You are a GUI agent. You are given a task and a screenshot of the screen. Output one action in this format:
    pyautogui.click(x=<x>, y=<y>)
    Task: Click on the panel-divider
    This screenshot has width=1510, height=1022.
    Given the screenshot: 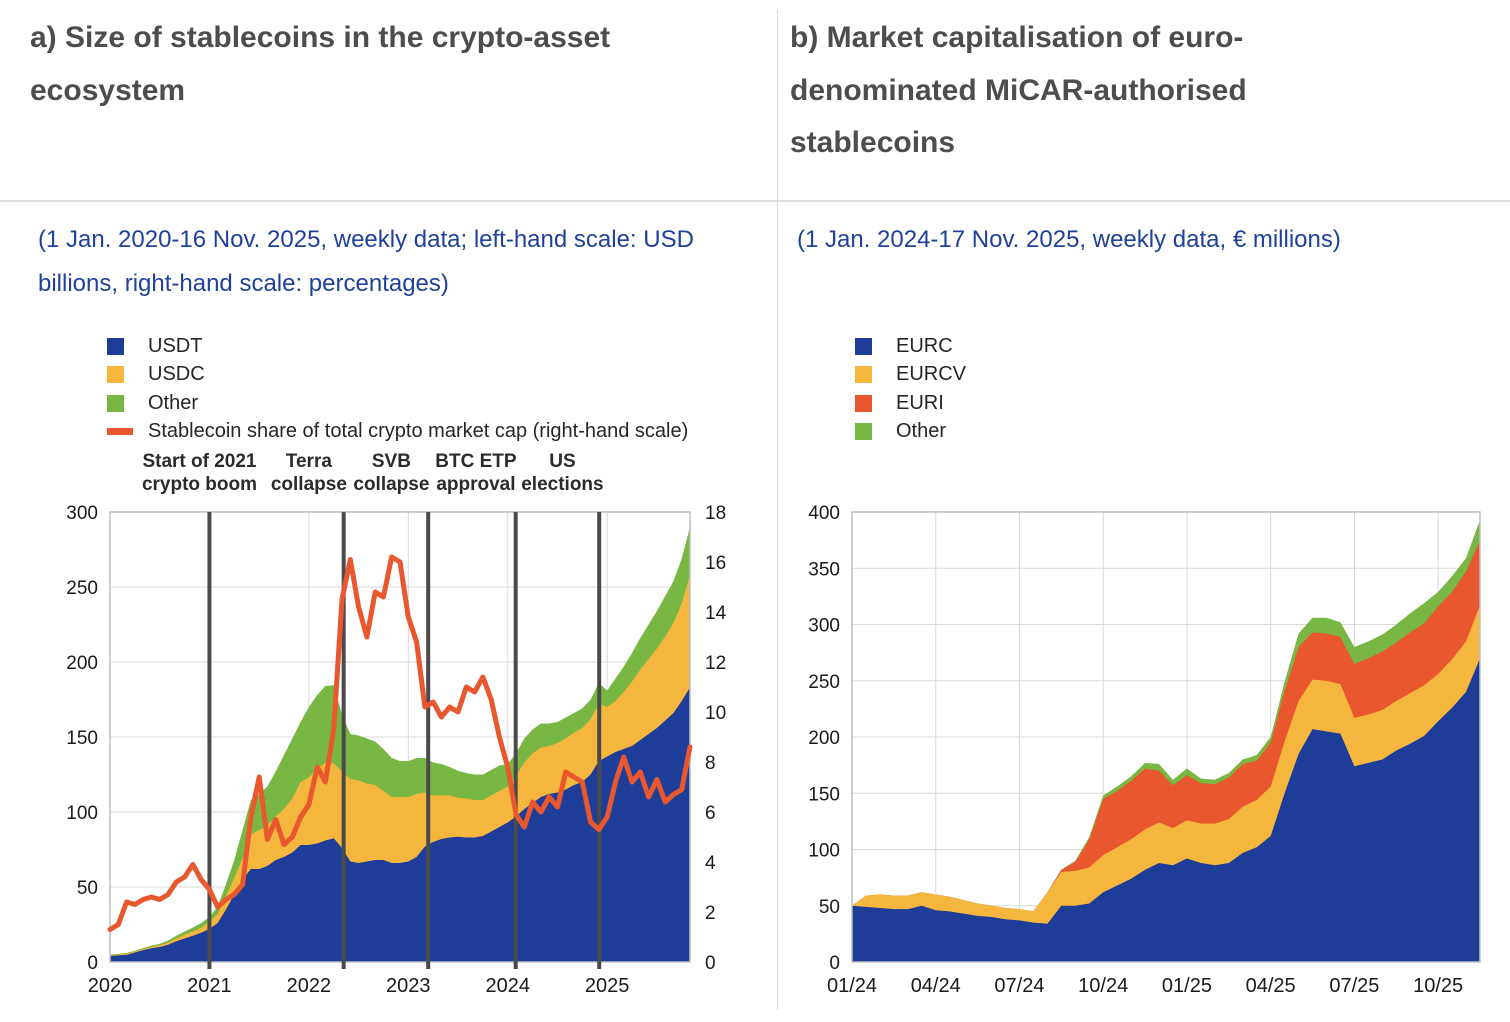 What is the action you would take?
    pyautogui.click(x=777, y=510)
    